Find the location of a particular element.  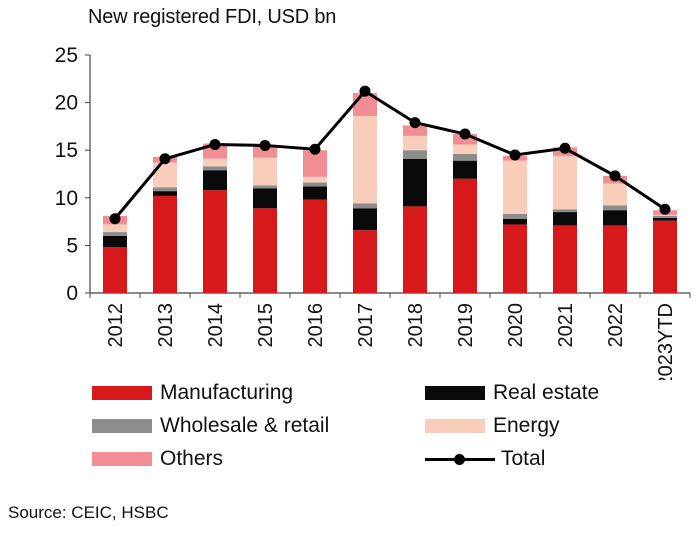

source-note: Source: CEIC, HSBC is located at coordinates (88, 512).